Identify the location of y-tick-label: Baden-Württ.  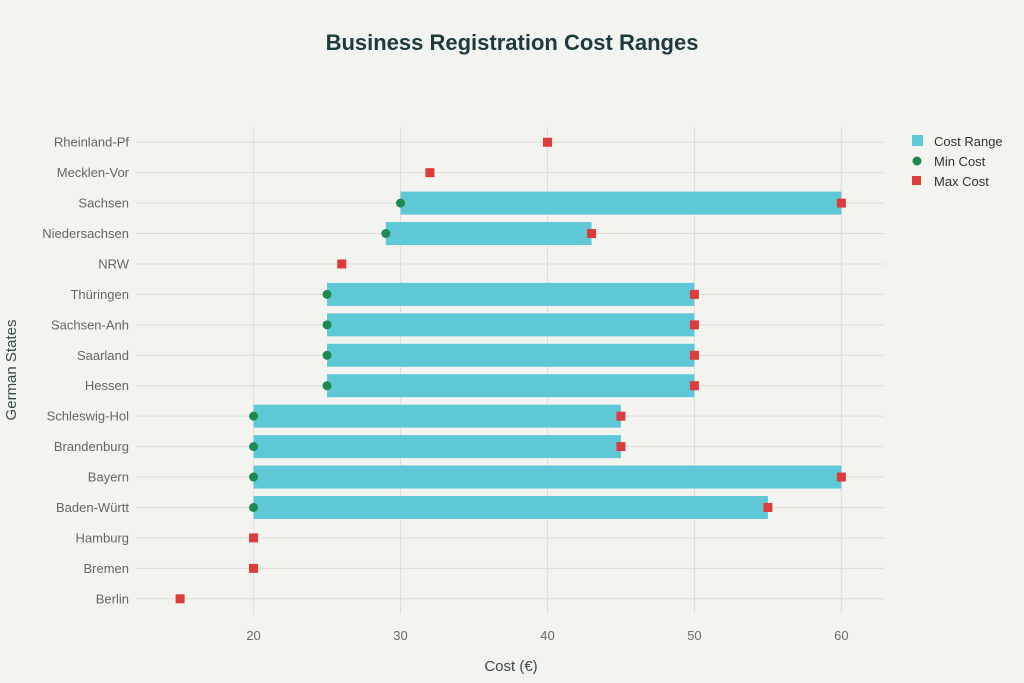
(92, 507).